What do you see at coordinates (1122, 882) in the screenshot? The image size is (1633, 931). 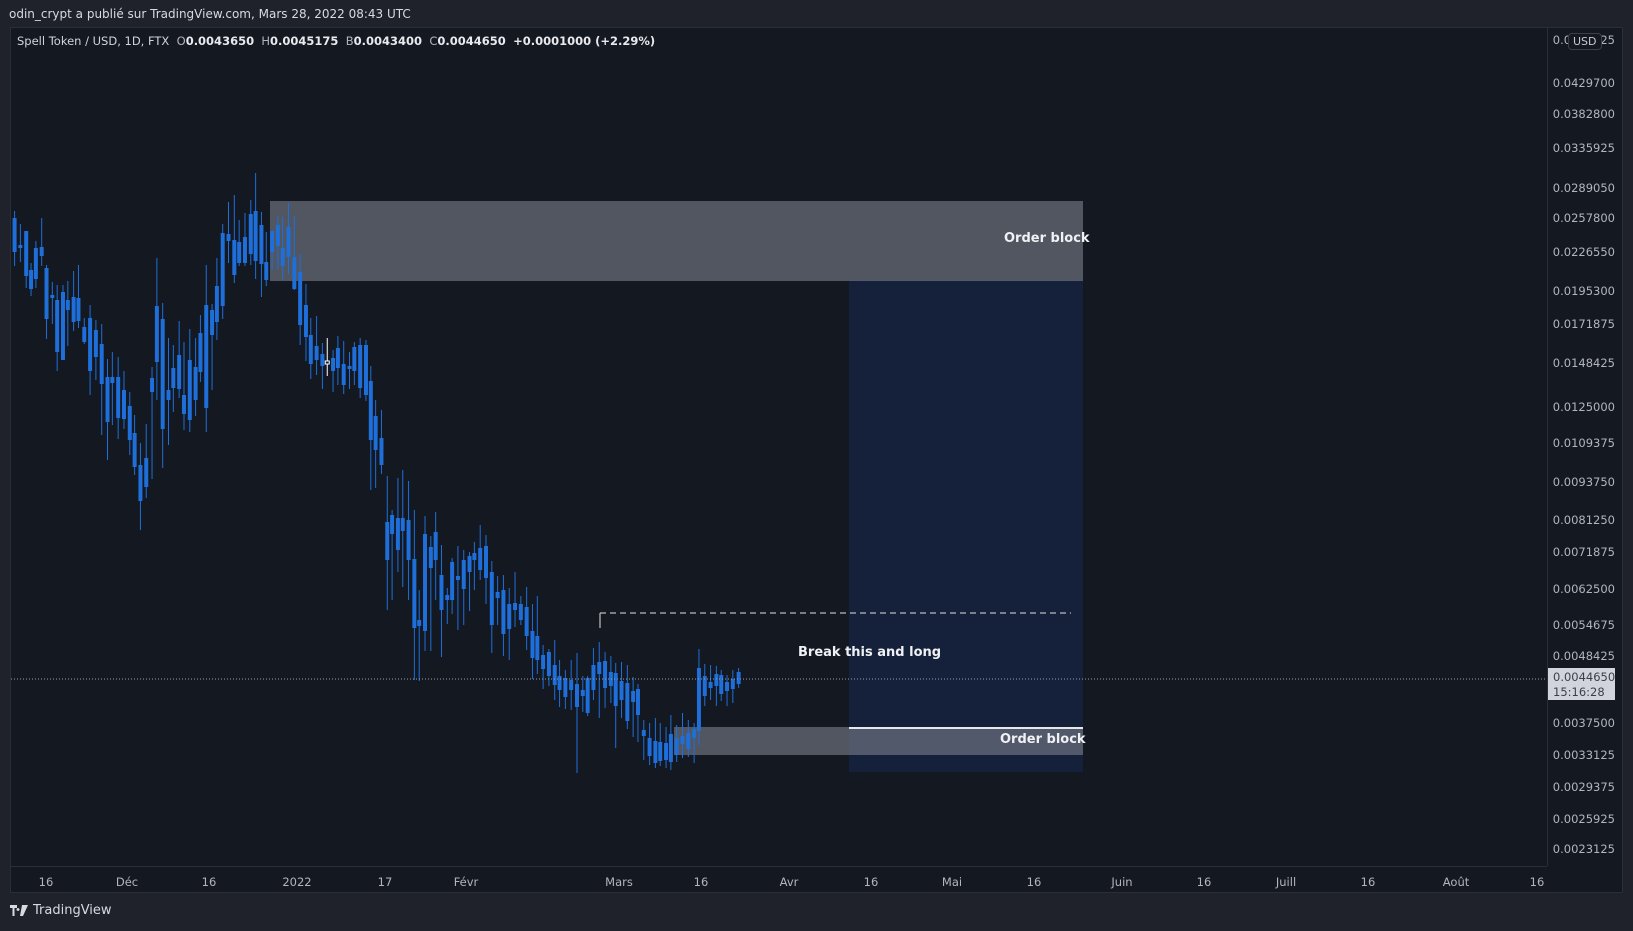 I see `time-tick: Juin` at bounding box center [1122, 882].